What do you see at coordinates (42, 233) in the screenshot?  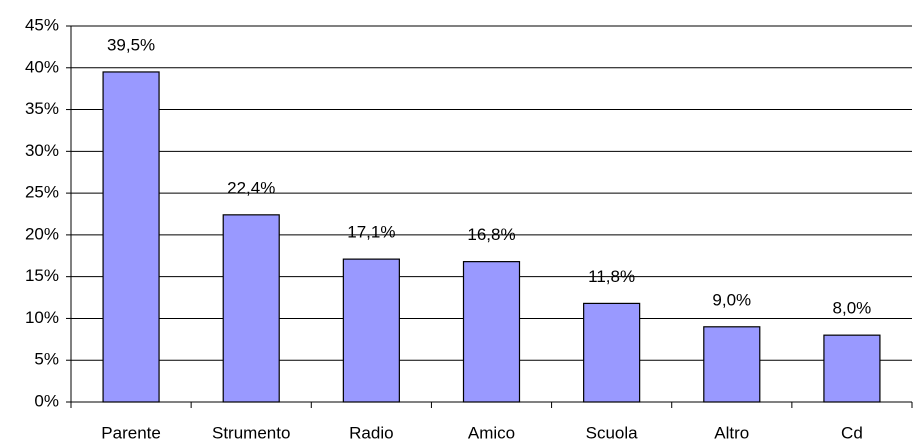 I see `y-tick-label: 20%` at bounding box center [42, 233].